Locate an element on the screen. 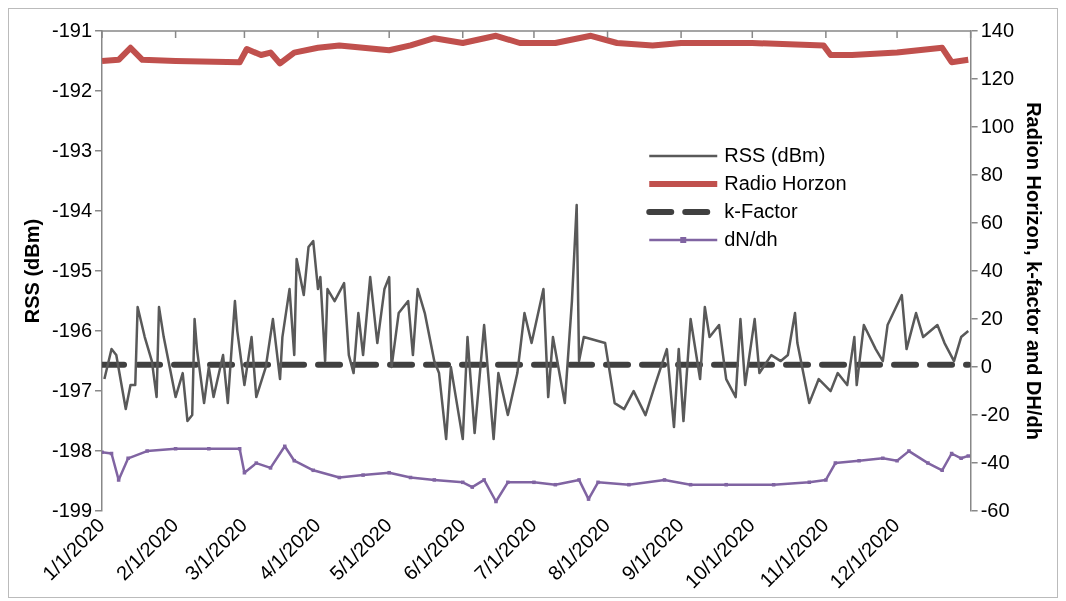  y-tick-label: -193 is located at coordinates (72, 149).